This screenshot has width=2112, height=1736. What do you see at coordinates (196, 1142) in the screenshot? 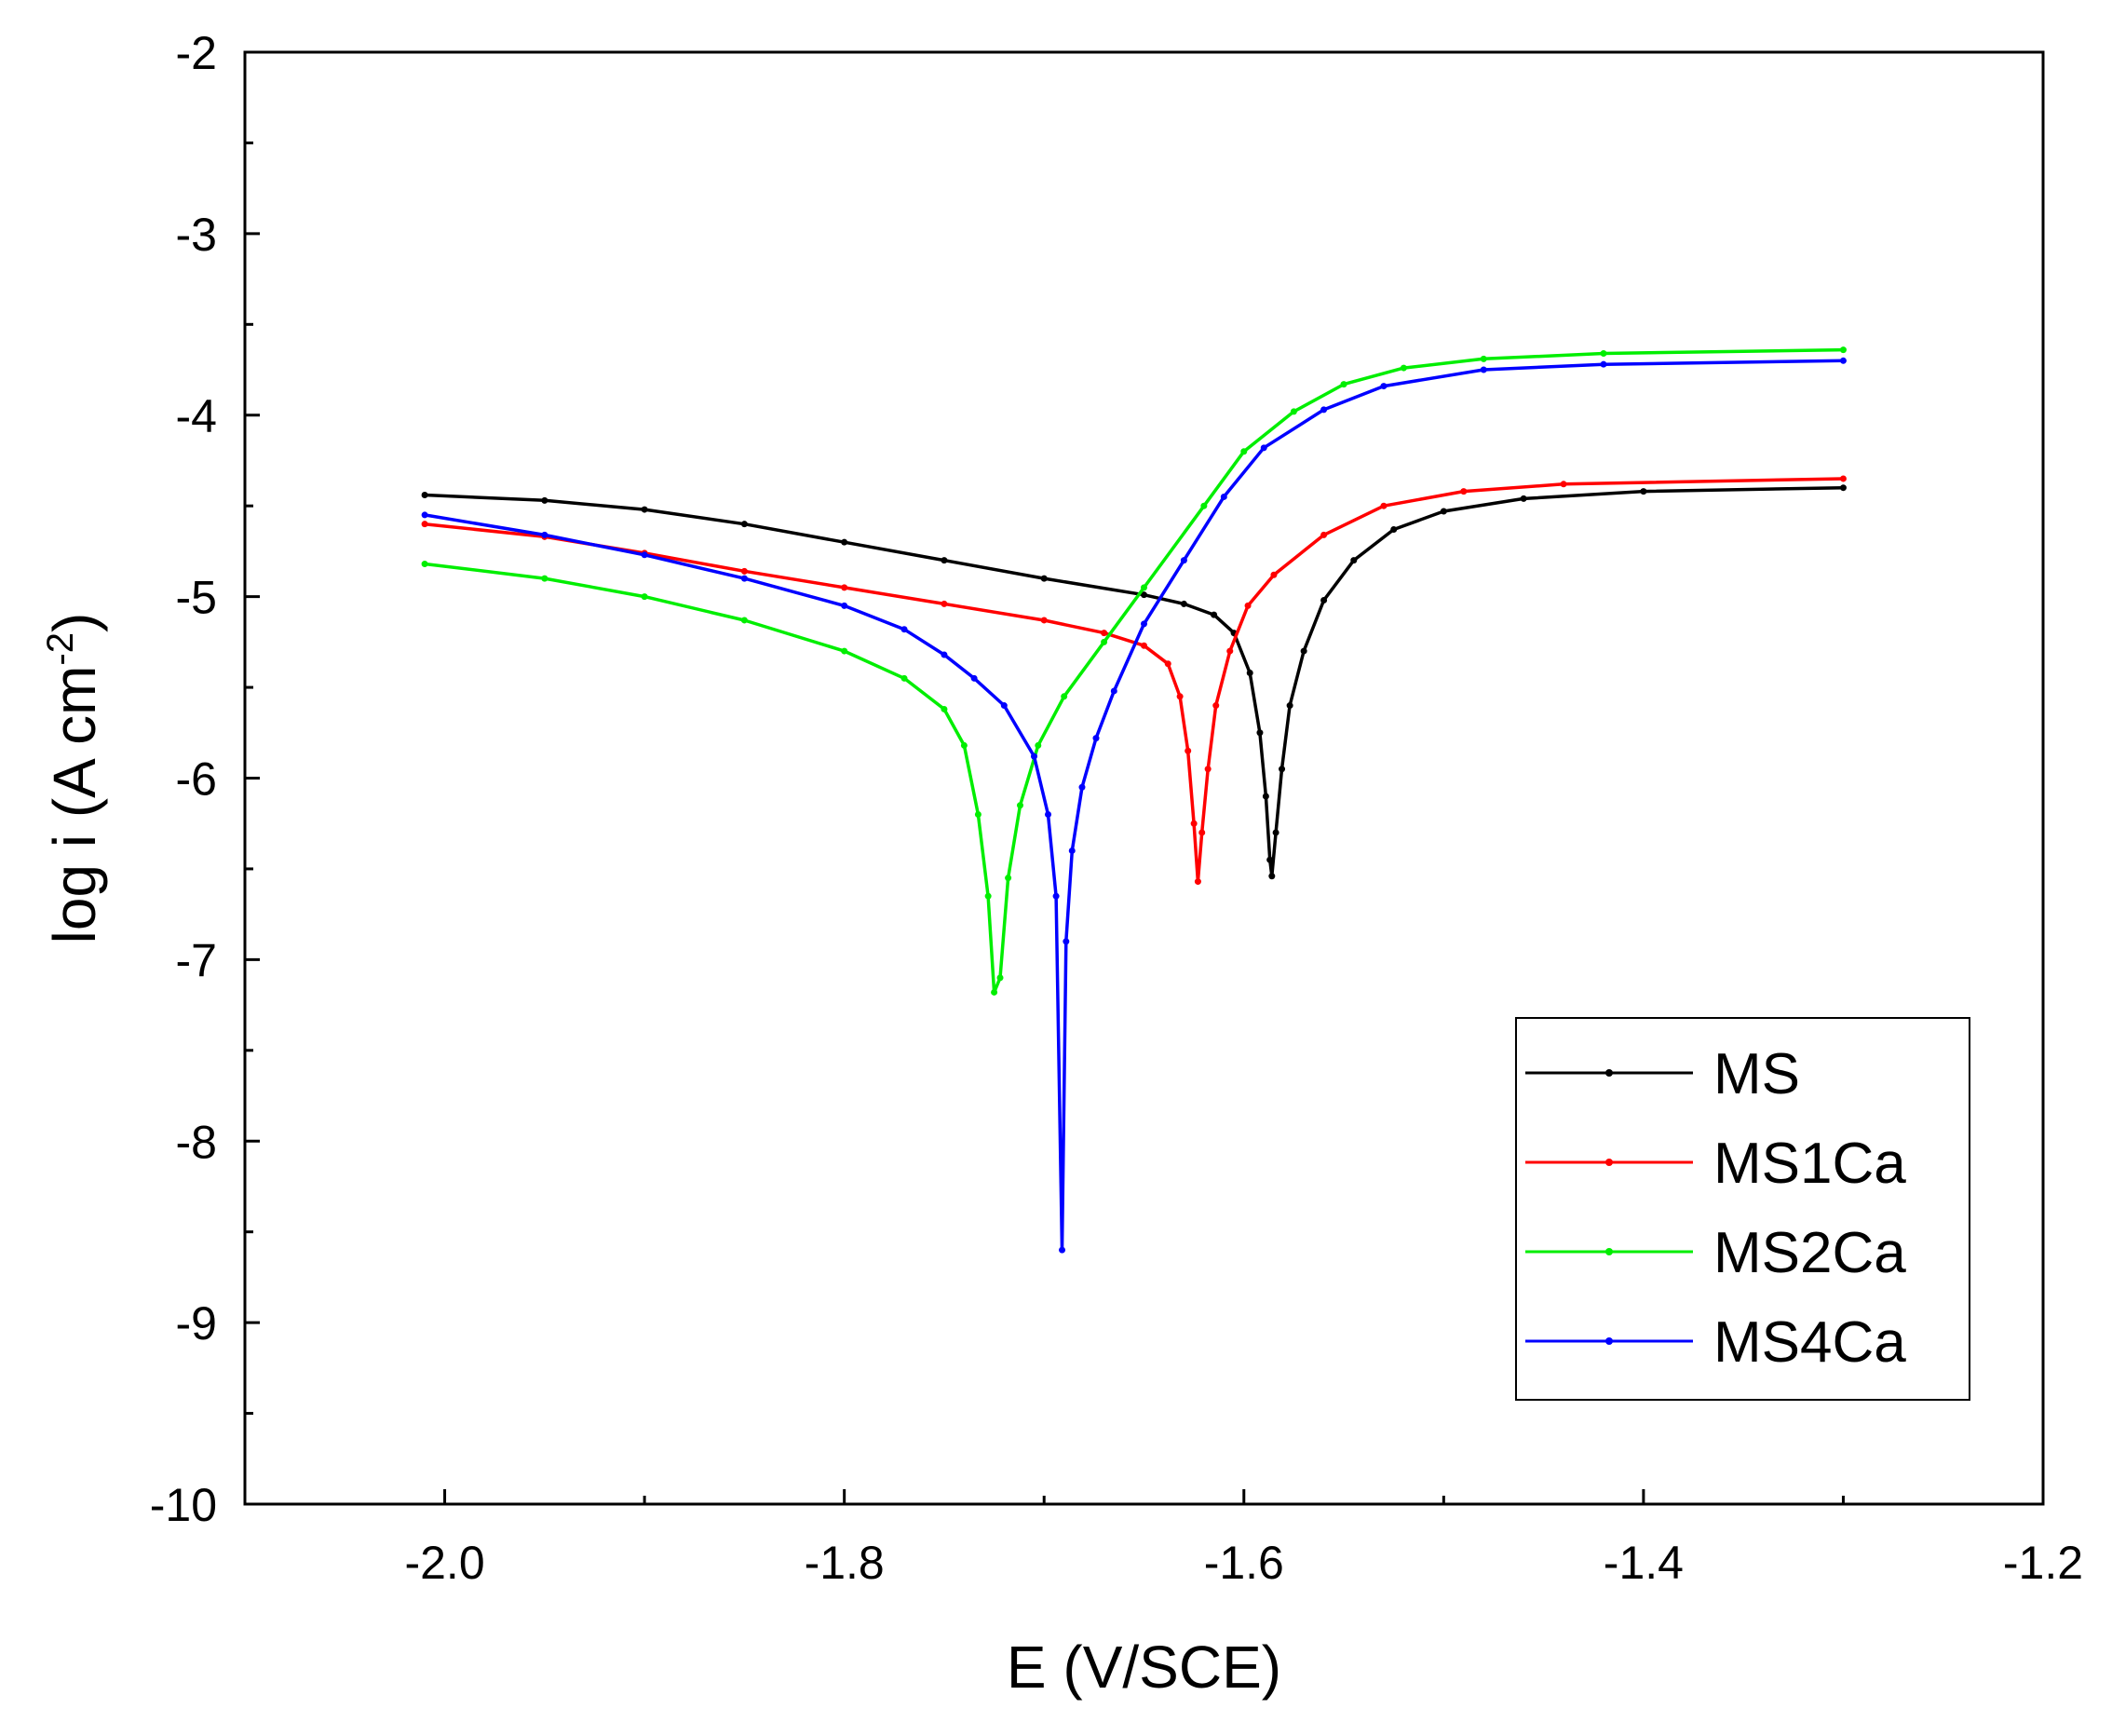
I see `y-tick-label: -8` at bounding box center [196, 1142].